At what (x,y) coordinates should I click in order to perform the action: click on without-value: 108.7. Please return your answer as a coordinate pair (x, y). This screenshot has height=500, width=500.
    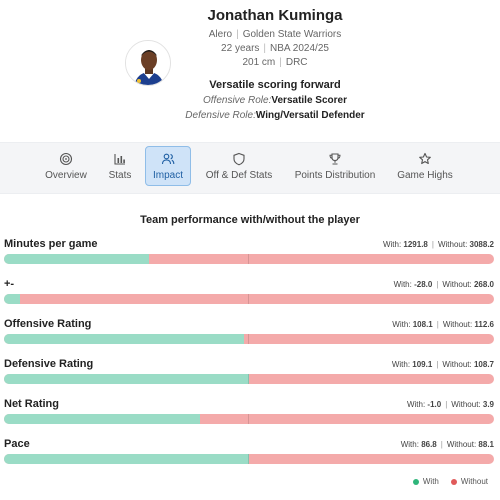
    Looking at the image, I should click on (483, 364).